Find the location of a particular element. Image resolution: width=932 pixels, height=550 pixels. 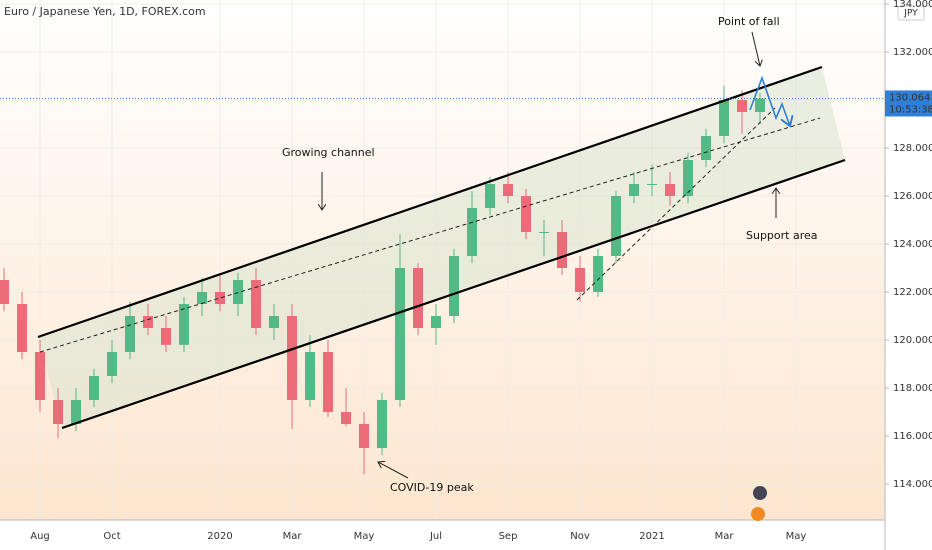

annotation: Growing channel is located at coordinates (328, 152).